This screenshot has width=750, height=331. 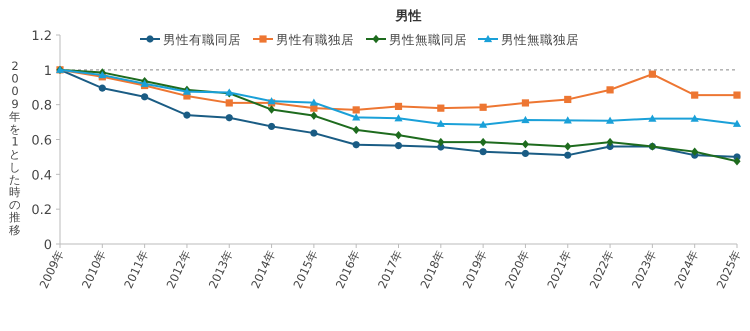 What do you see at coordinates (263, 269) in the screenshot?
I see `x-tick-label: 2014年` at bounding box center [263, 269].